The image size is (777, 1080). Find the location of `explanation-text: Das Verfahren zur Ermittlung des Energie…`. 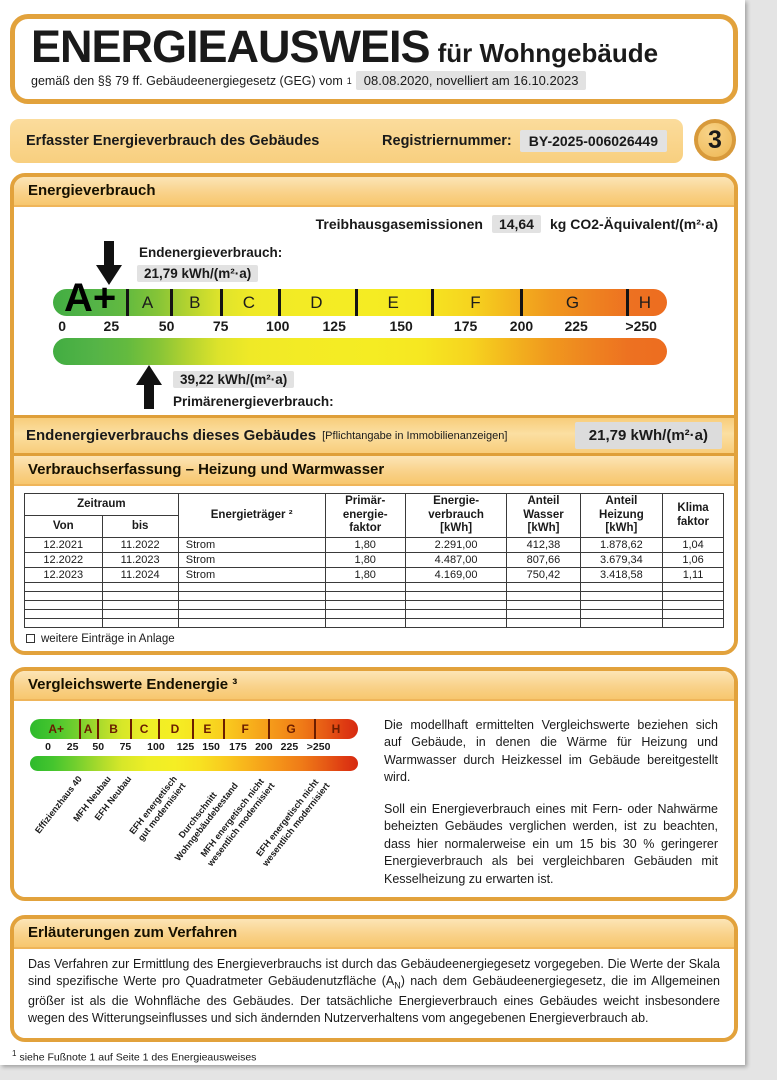

explanation-text: Das Verfahren zur Ermittlung des Energie… is located at coordinates (374, 993).